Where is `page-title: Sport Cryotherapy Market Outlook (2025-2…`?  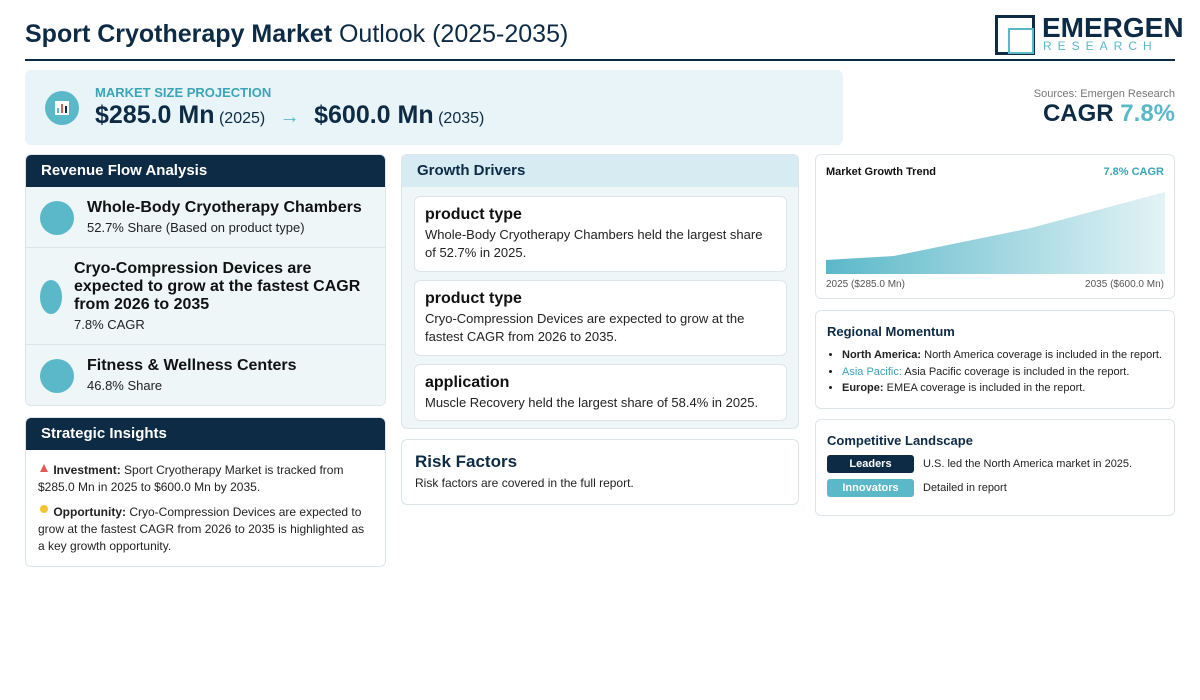 page-title: Sport Cryotherapy Market Outlook (2025-2… is located at coordinates (296, 34).